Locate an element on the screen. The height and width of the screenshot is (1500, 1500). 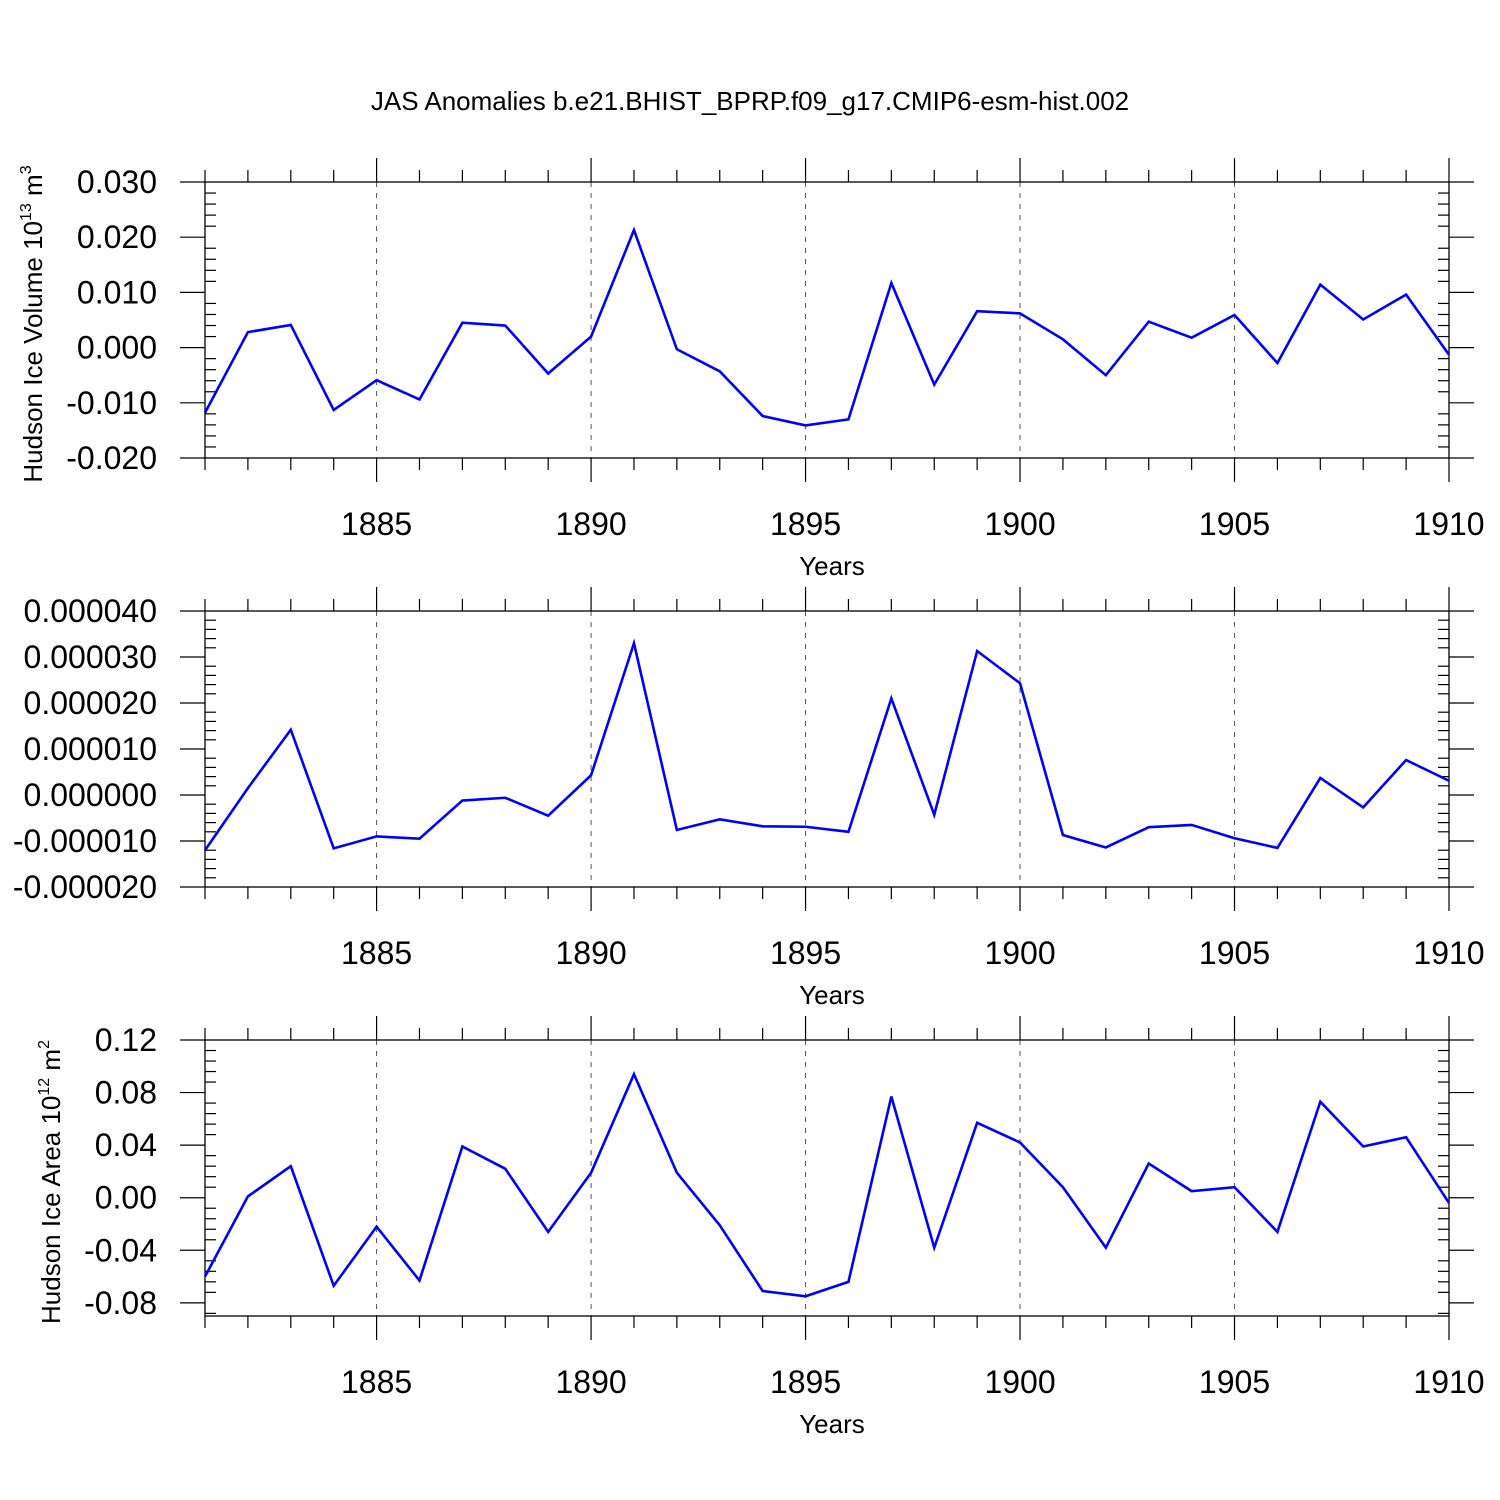
y-axis-label: Hudson Ice Volume 1013 m3 is located at coordinates (33, 323).